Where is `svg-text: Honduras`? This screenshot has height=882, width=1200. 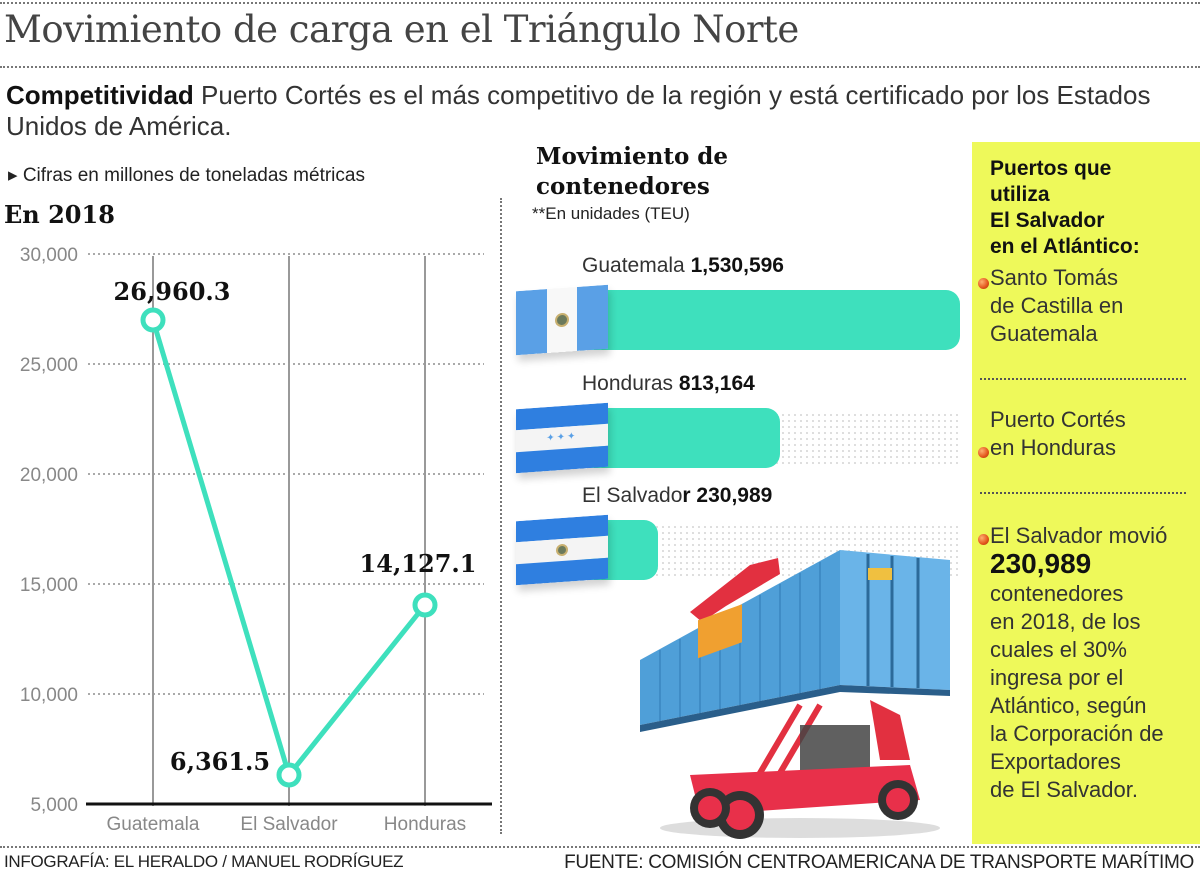
svg-text: Honduras is located at coordinates (425, 824).